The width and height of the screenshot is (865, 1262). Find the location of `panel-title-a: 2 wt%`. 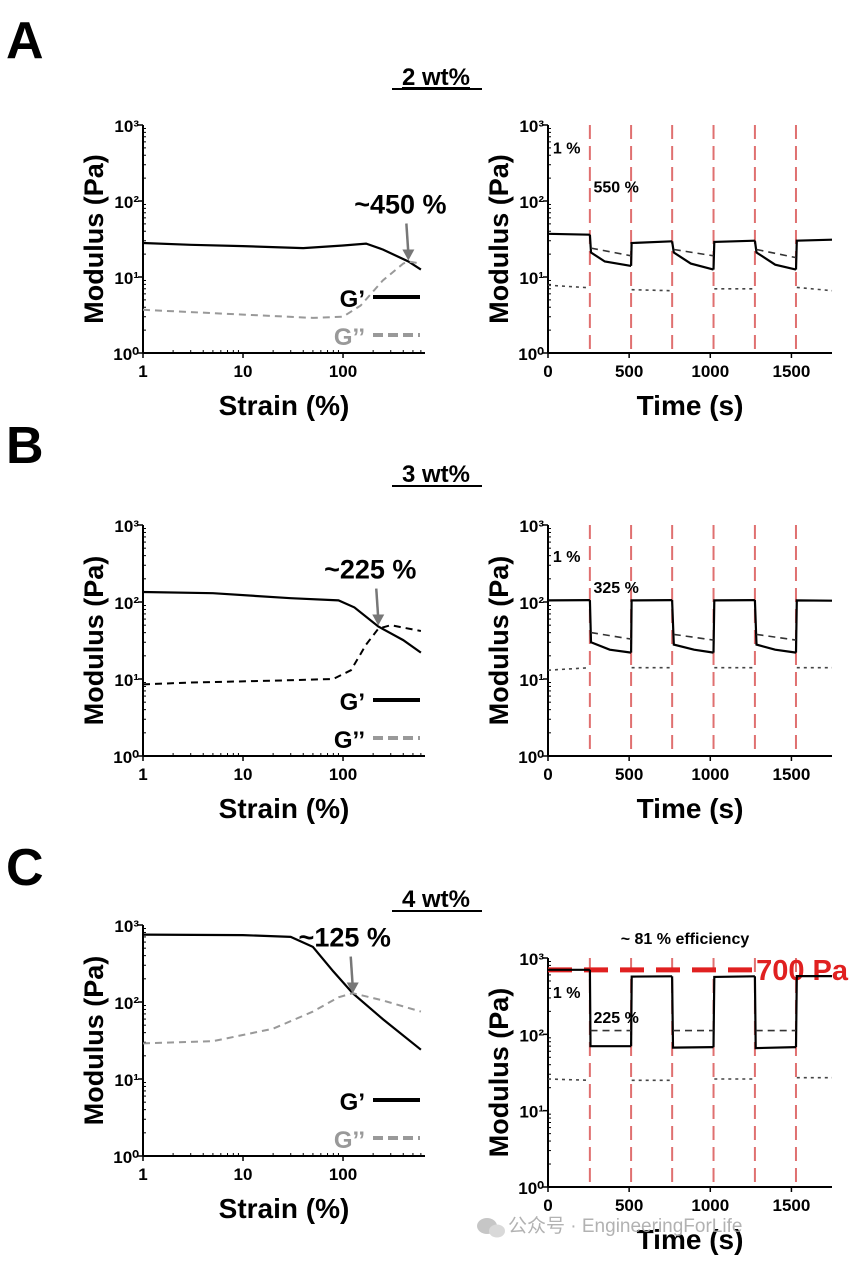

panel-title-a: 2 wt% is located at coordinates (436, 77).